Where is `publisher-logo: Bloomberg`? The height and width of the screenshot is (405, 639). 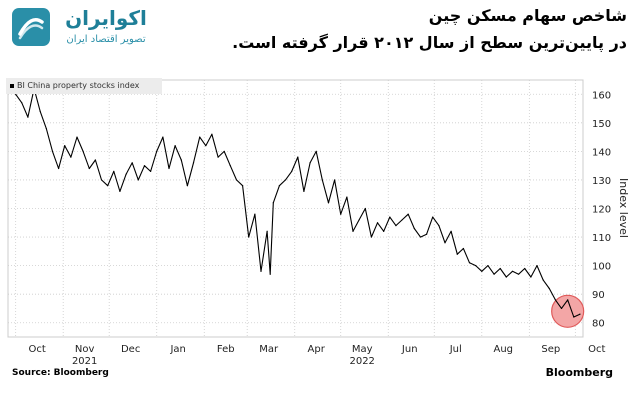 publisher-logo: Bloomberg is located at coordinates (579, 372).